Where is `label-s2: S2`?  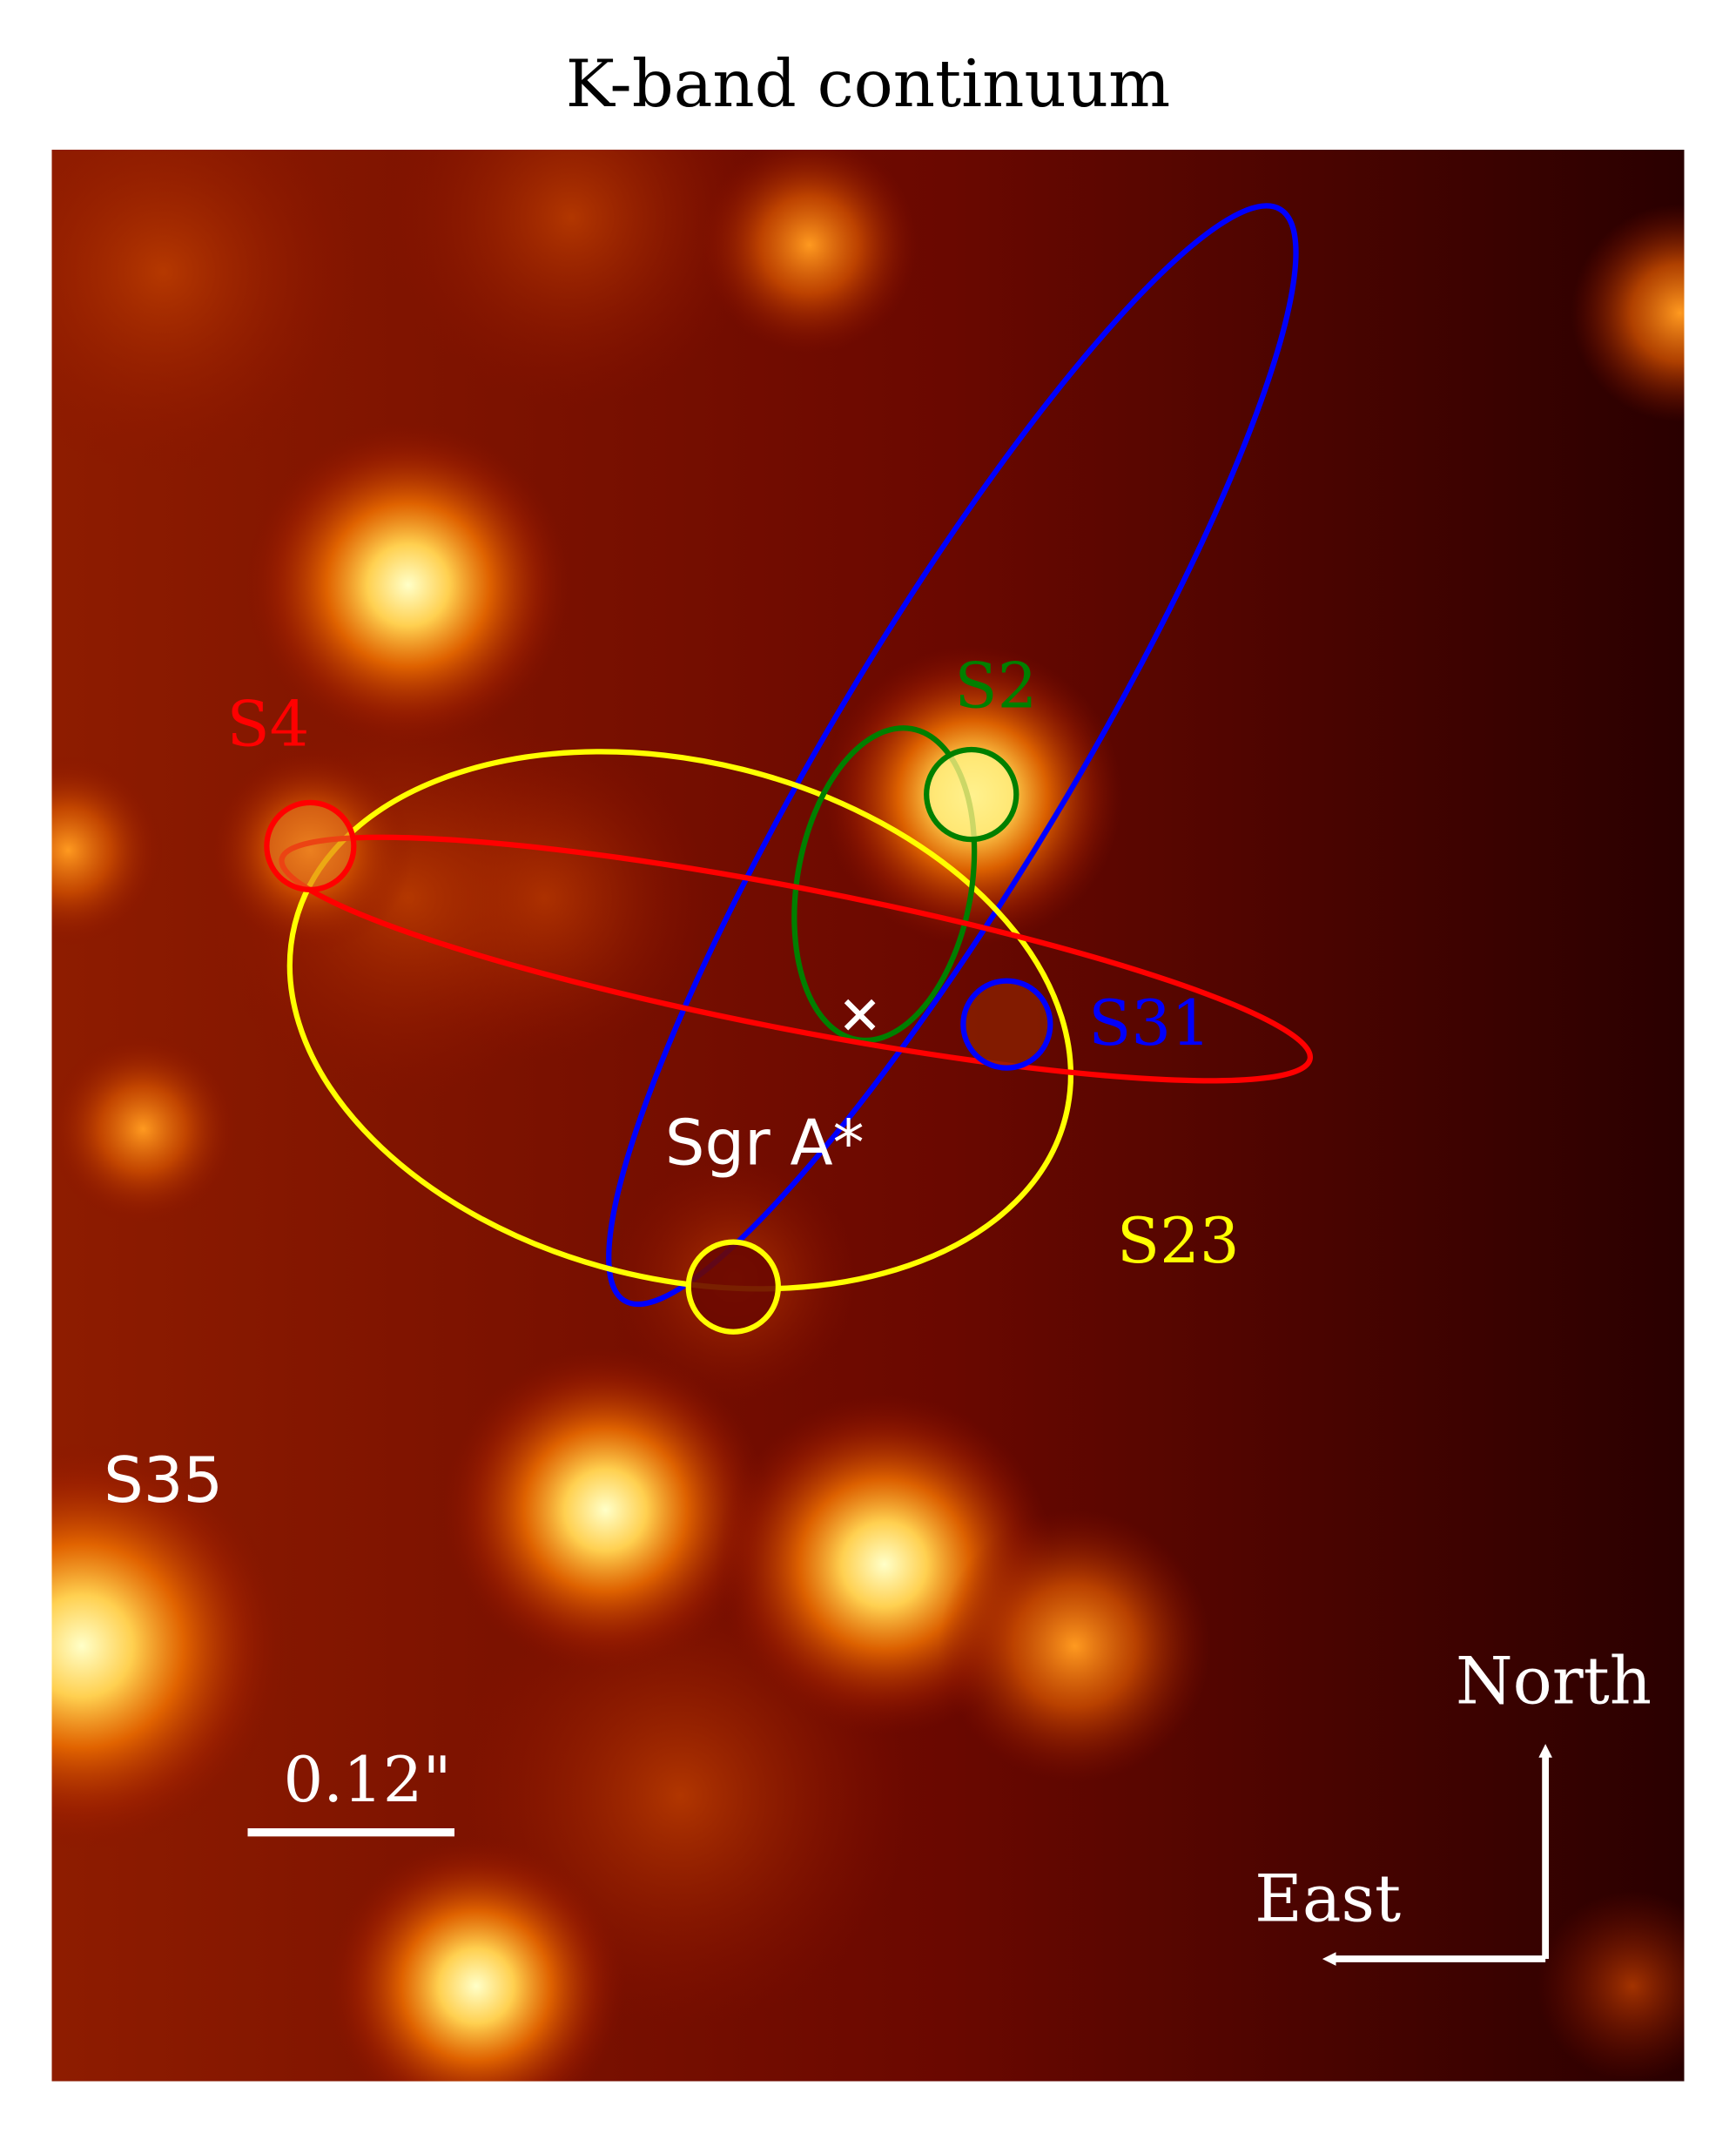
label-s2: S2 is located at coordinates (995, 686).